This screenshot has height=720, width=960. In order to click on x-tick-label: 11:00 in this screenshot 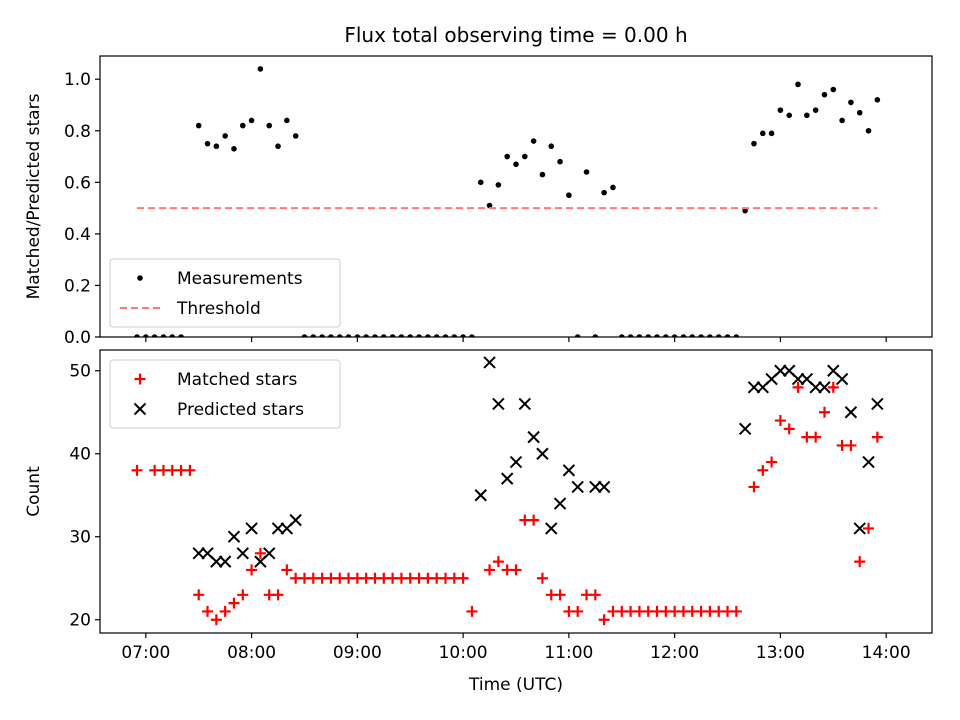, I will do `click(568, 653)`.